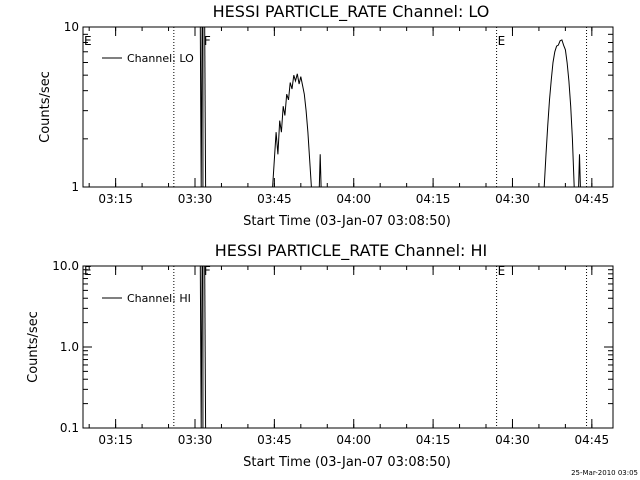 The image size is (640, 480). I want to click on hi-chart-title: HESSI PARTICLE_RATE Channel: HI, so click(351, 251).